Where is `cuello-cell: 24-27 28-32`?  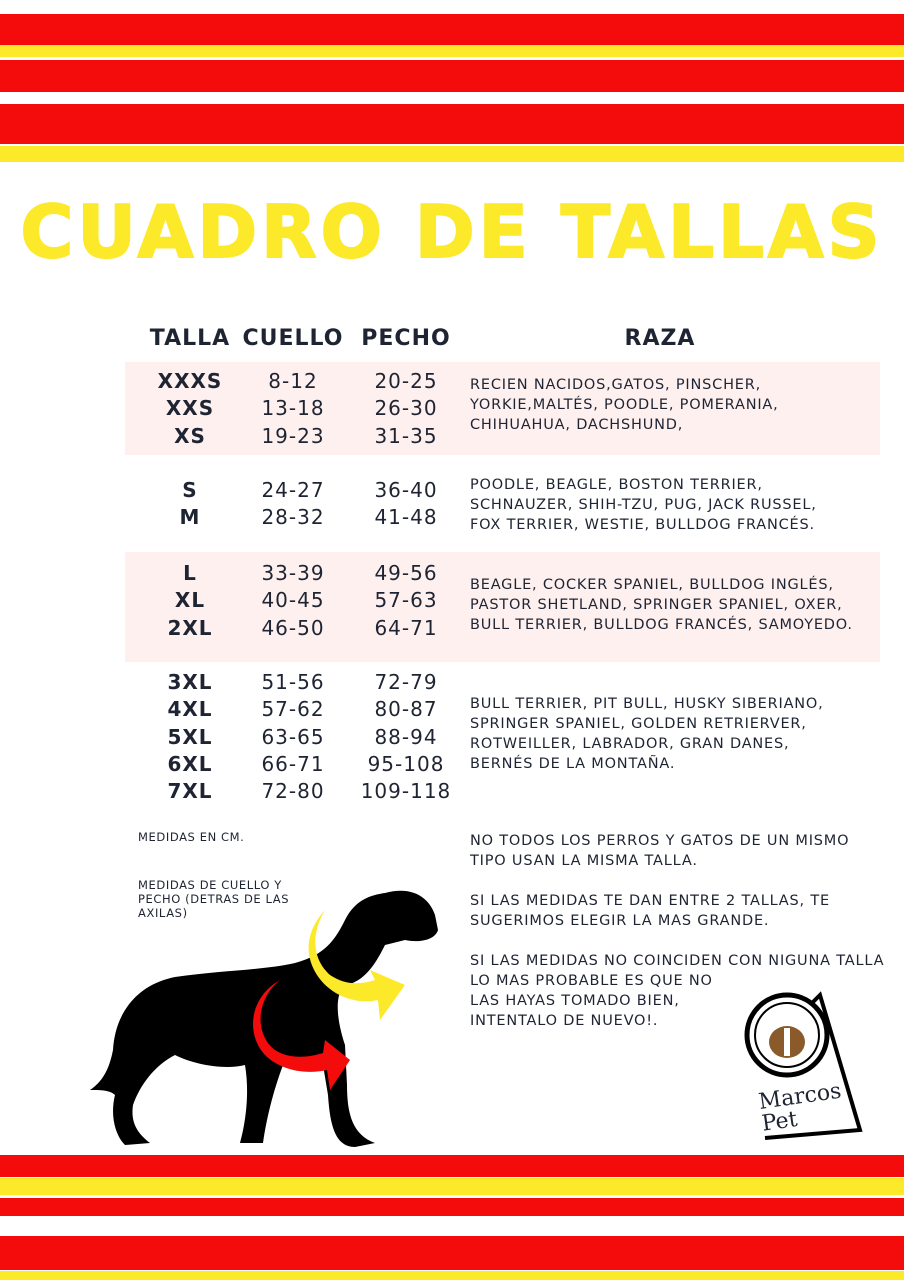 cuello-cell: 24-27 28-32 is located at coordinates (293, 504).